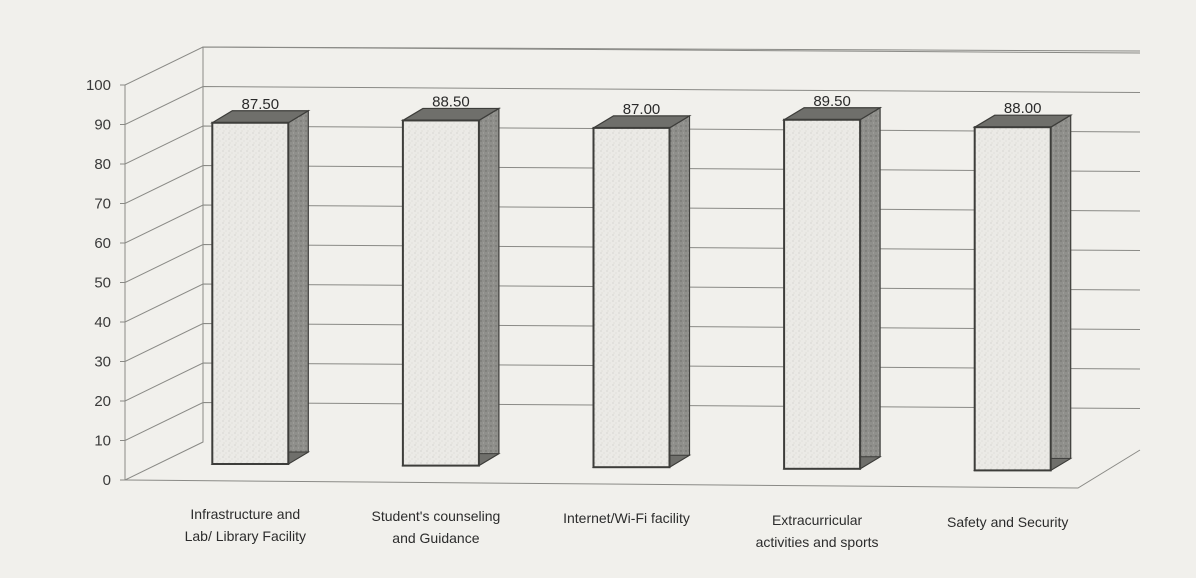 This screenshot has height=578, width=1196. Describe the element at coordinates (102, 322) in the screenshot. I see `y-tick-label: 40` at that location.